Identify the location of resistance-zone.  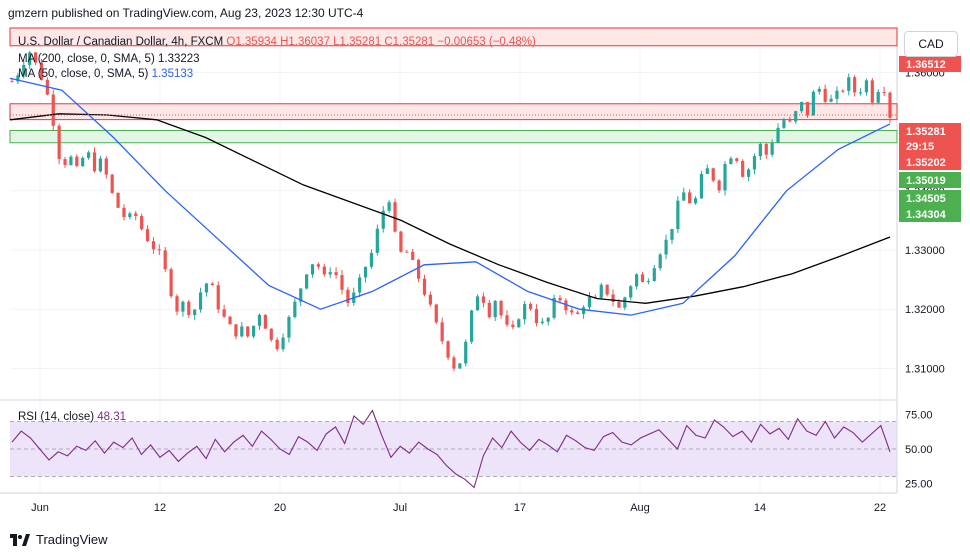
(453, 37).